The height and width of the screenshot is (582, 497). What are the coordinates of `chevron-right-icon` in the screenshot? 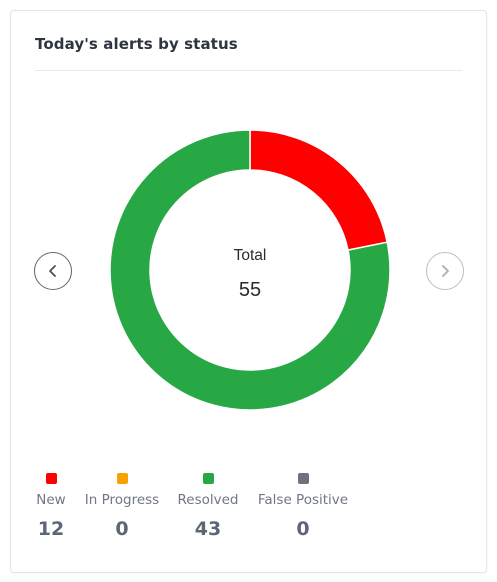 It's located at (445, 271).